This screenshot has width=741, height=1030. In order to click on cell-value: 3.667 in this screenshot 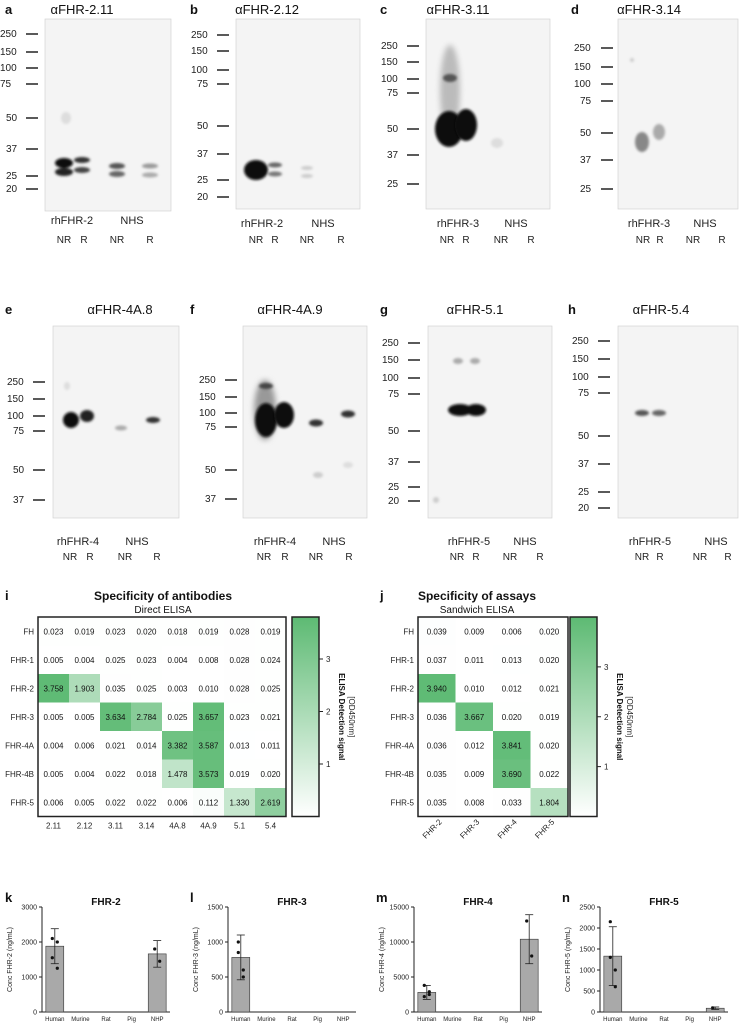, I will do `click(474, 717)`.